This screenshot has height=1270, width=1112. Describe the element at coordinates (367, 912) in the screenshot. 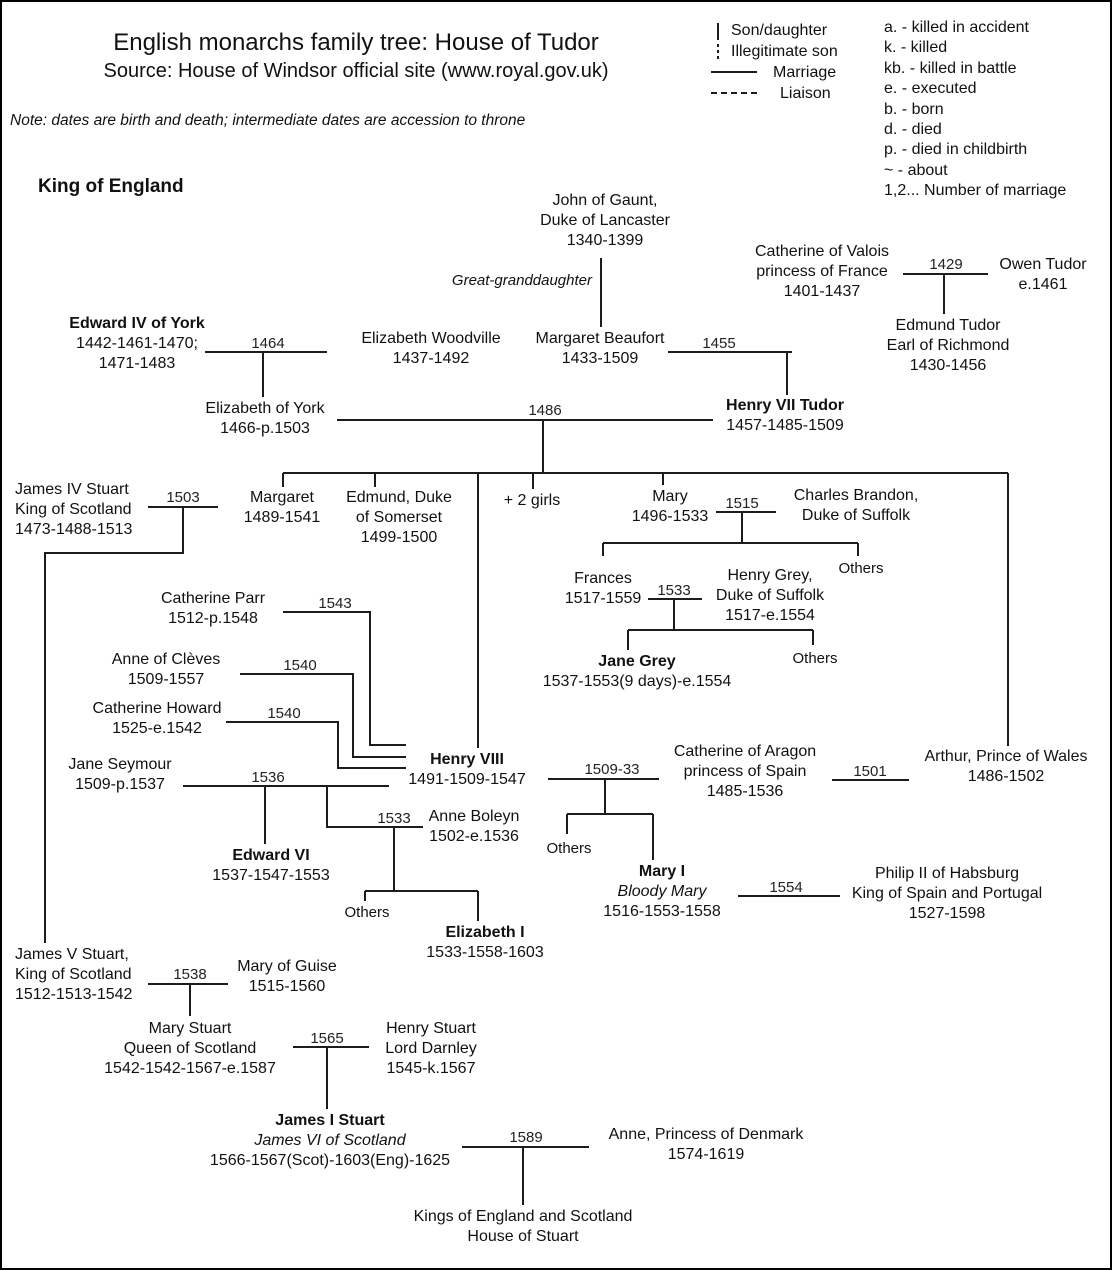

I see `others-boleyn-annotation: Others` at that location.